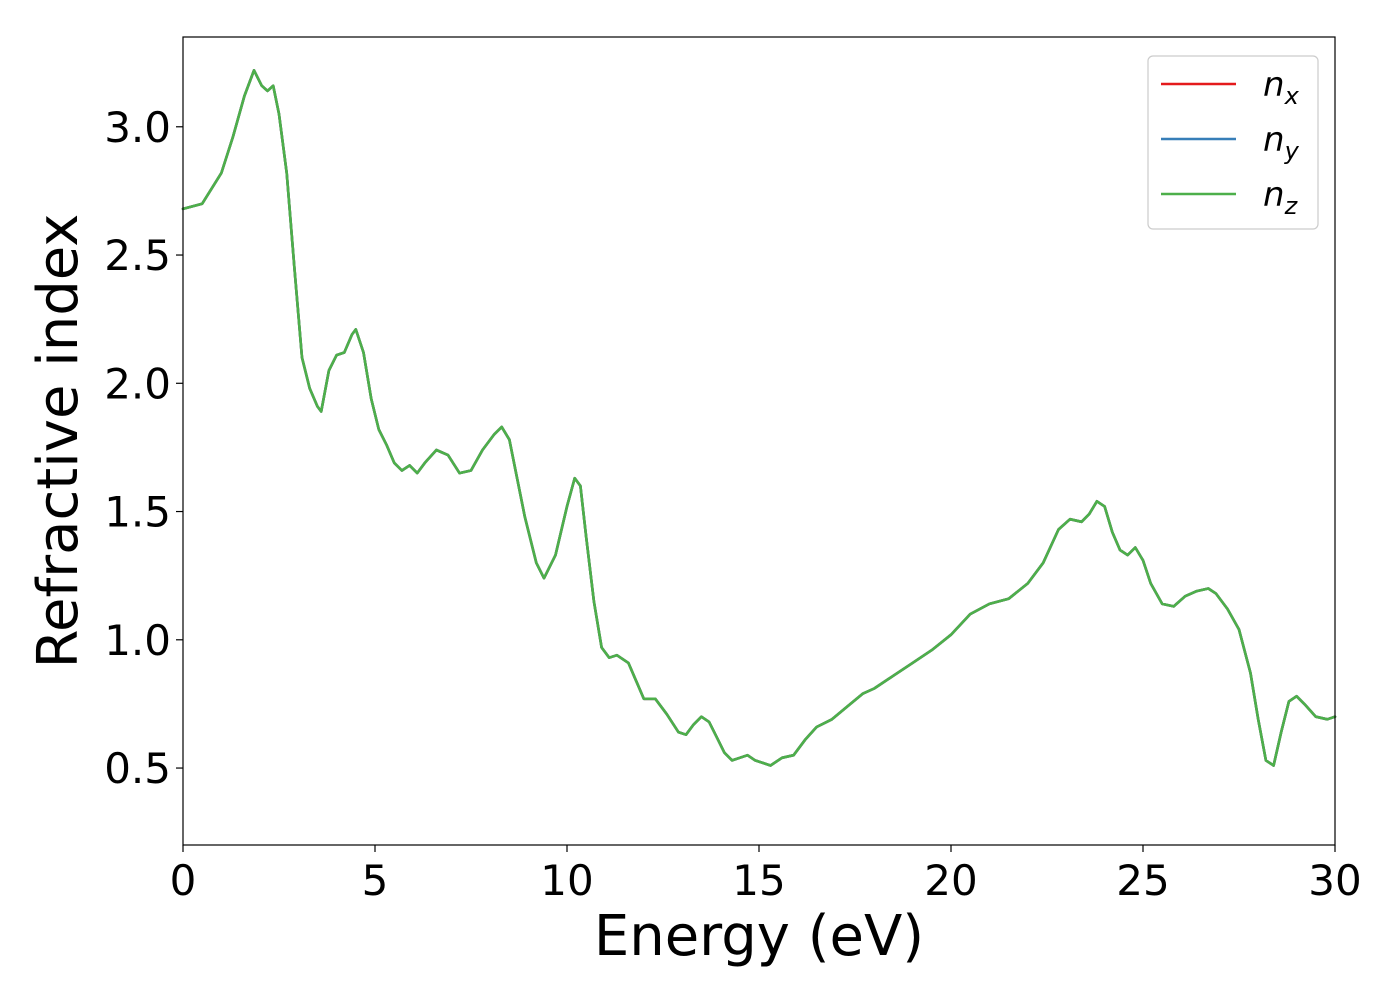 The width and height of the screenshot is (1400, 1000). Describe the element at coordinates (1142, 880) in the screenshot. I see `x-tick-label: 25` at that location.